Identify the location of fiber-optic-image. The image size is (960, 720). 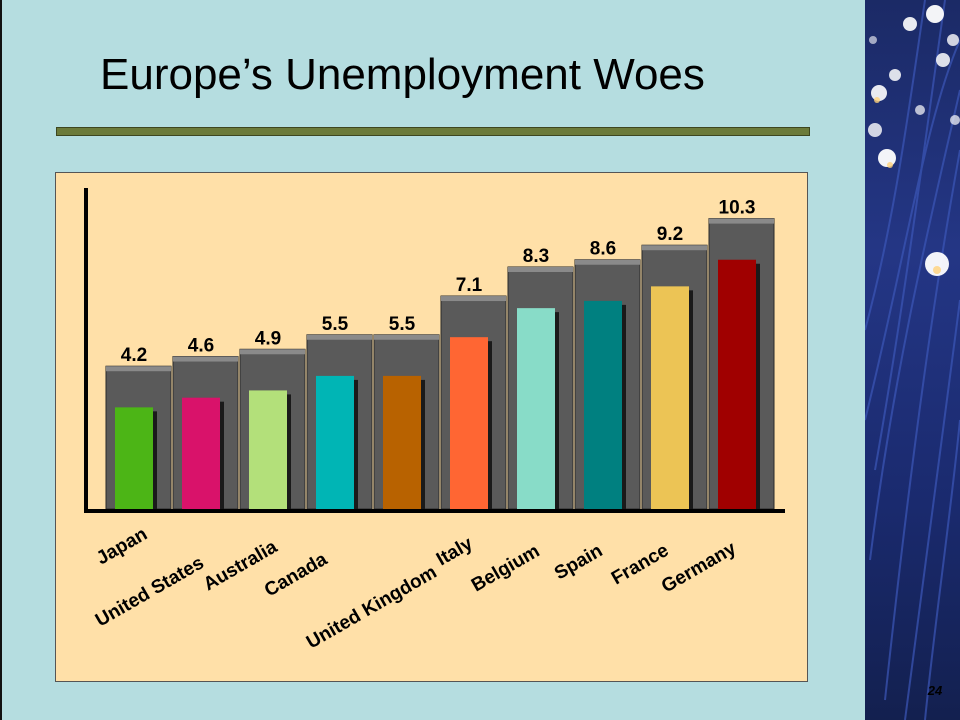
(912, 360).